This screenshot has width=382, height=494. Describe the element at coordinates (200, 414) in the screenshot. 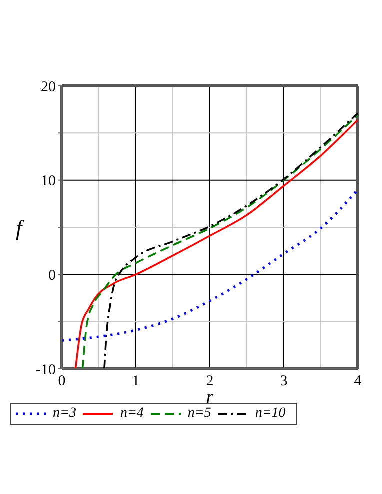

I see `legend-label: n=5` at that location.